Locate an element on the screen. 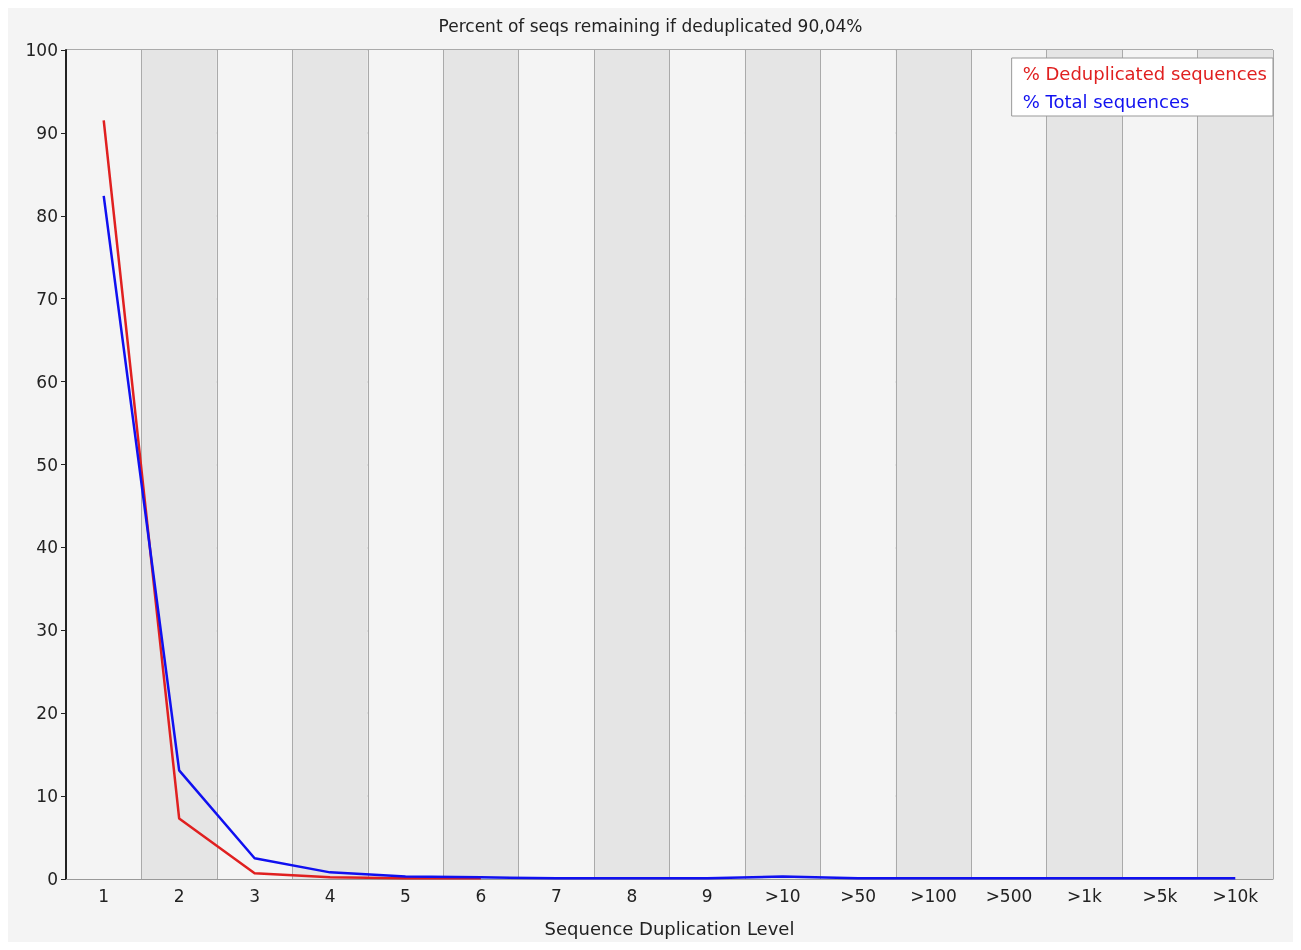  x-tick-label: >10 is located at coordinates (782, 895).